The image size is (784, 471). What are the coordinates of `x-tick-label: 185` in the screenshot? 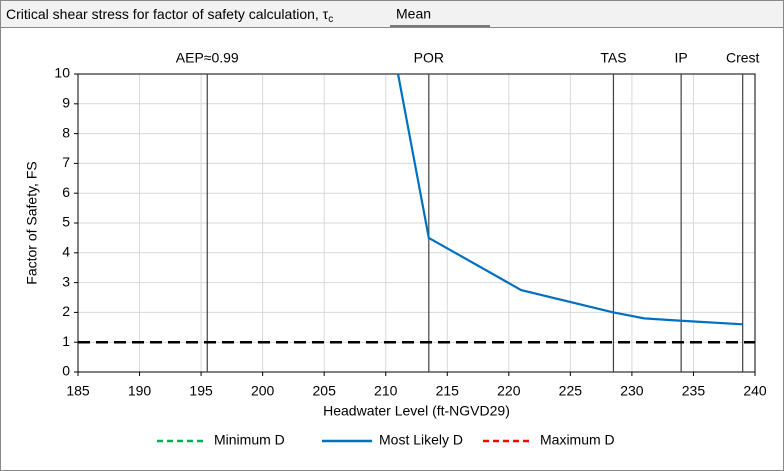 It's located at (78, 391).